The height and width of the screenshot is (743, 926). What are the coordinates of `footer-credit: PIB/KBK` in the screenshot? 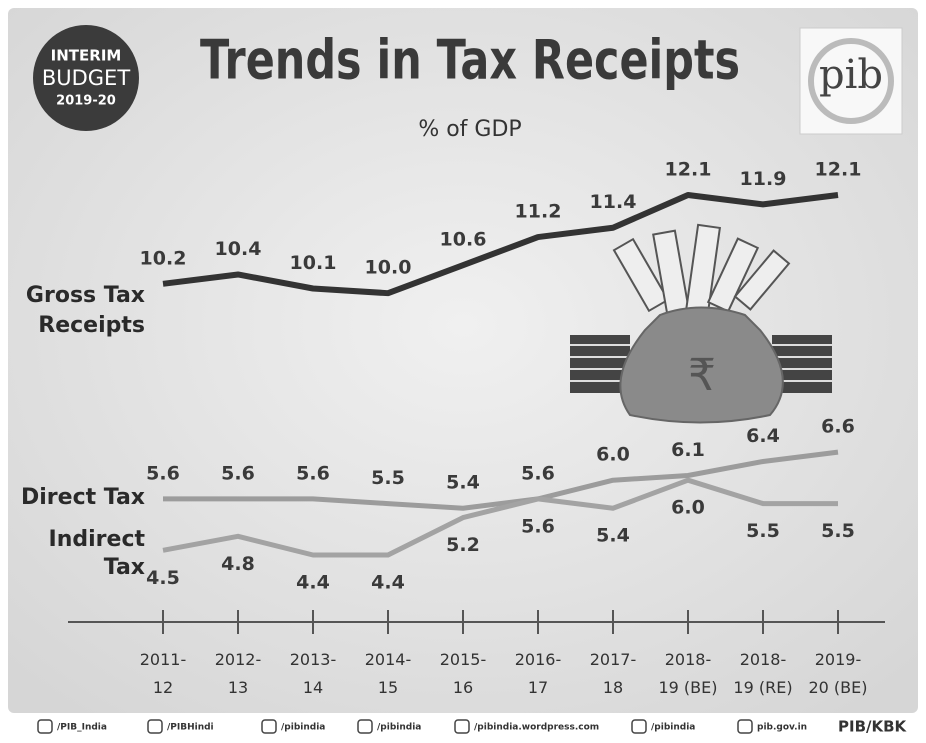 It's located at (873, 727).